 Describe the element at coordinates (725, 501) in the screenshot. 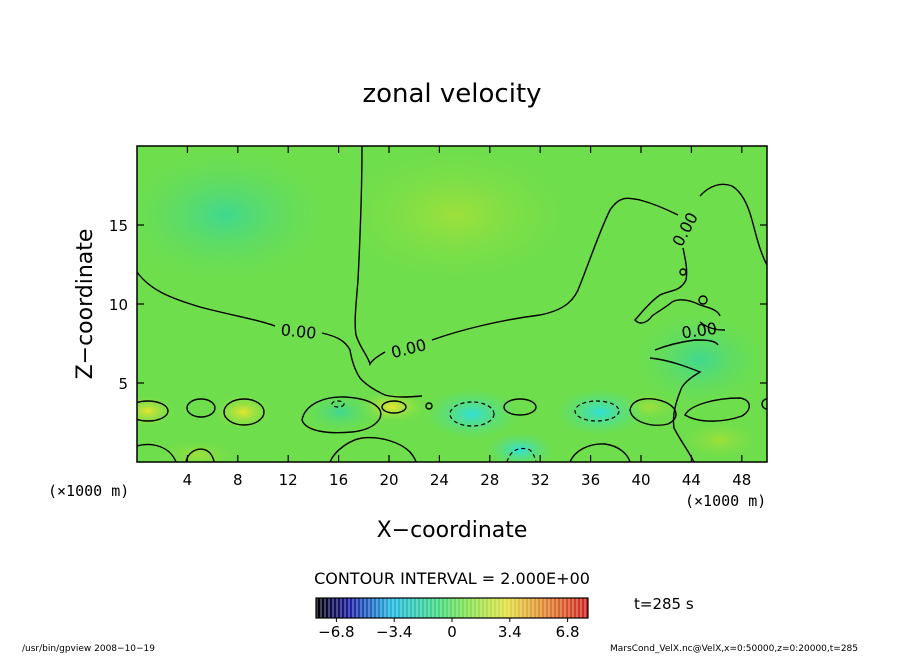

I see `x-unit-right: (×1000 m)` at that location.